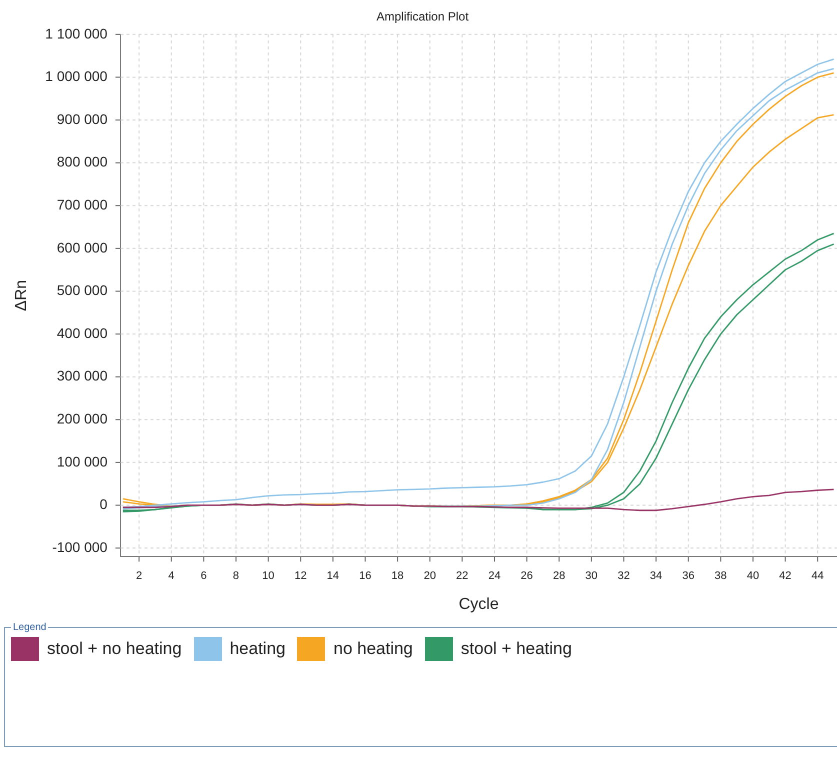  Describe the element at coordinates (21, 296) in the screenshot. I see `y-axis-title: ΔRn` at that location.